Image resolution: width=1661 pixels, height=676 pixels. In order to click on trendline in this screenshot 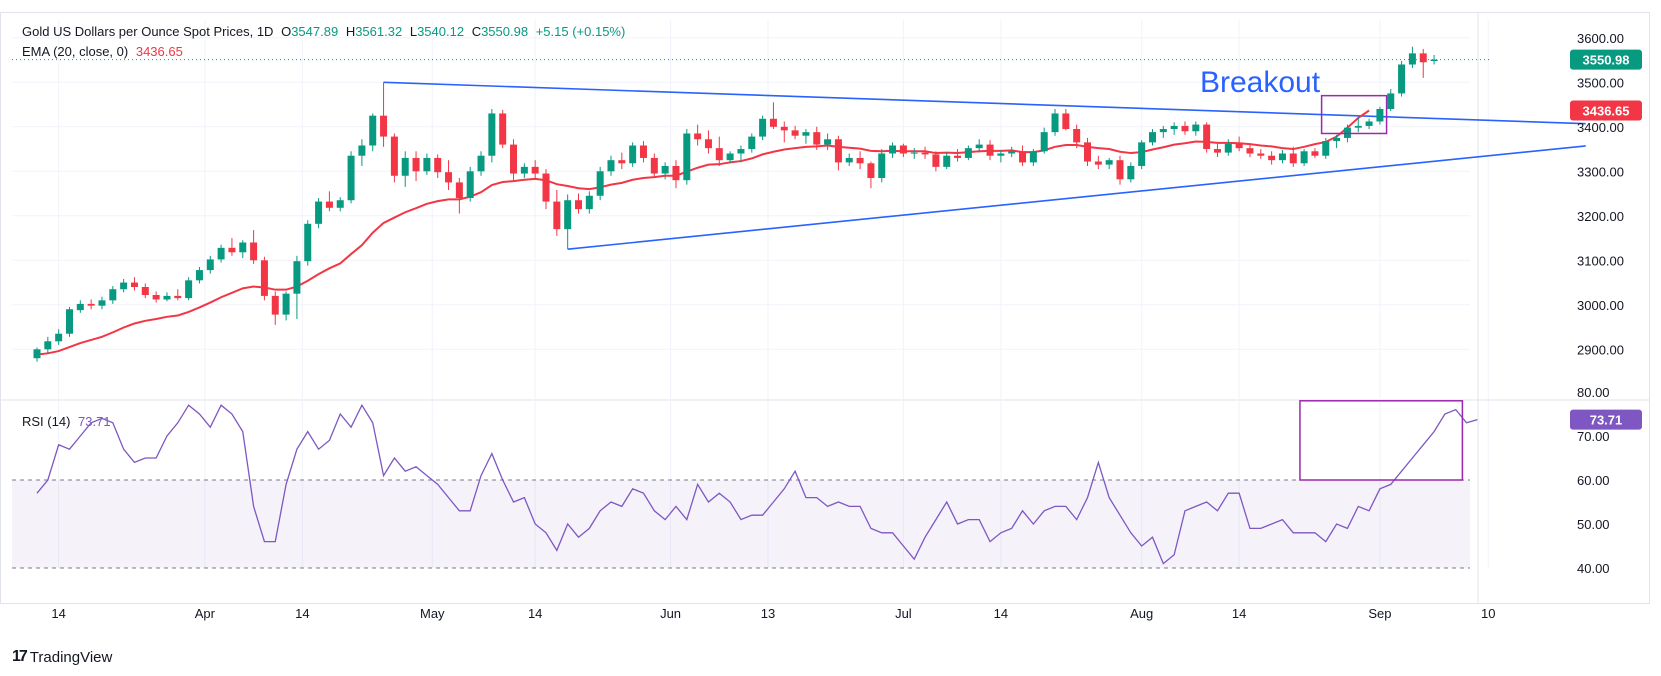, I will do `click(984, 103)`.